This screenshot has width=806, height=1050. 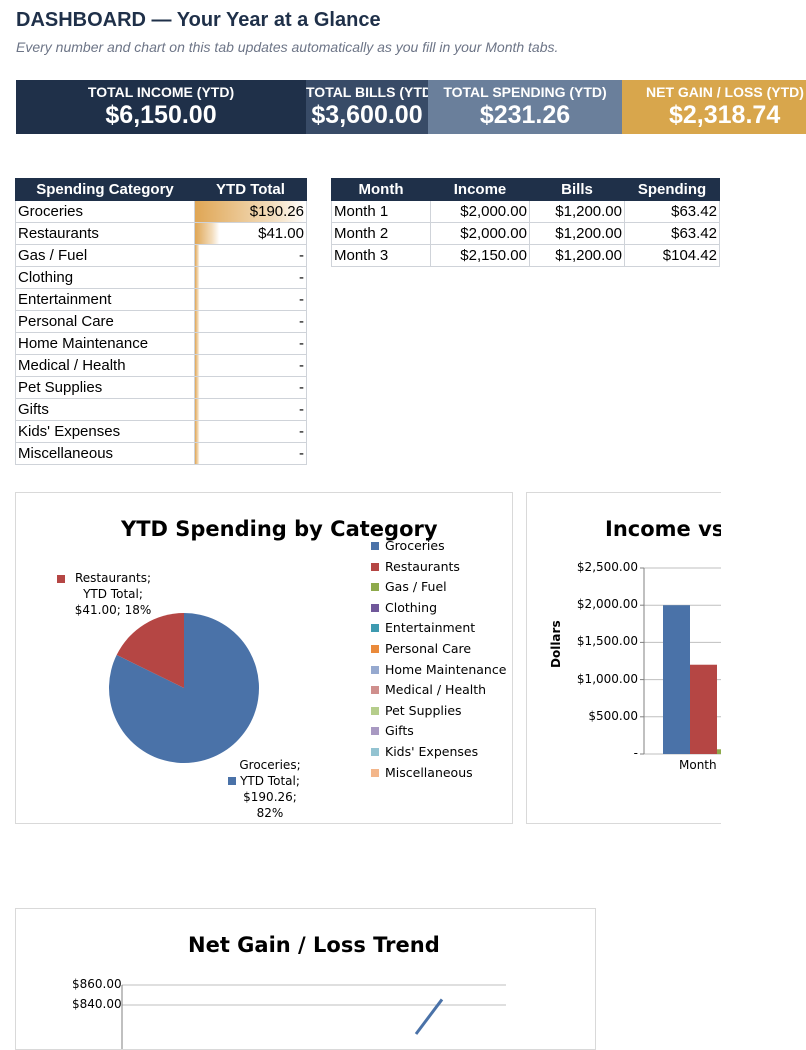 What do you see at coordinates (381, 233) in the screenshot?
I see `month-cell: Month 2` at bounding box center [381, 233].